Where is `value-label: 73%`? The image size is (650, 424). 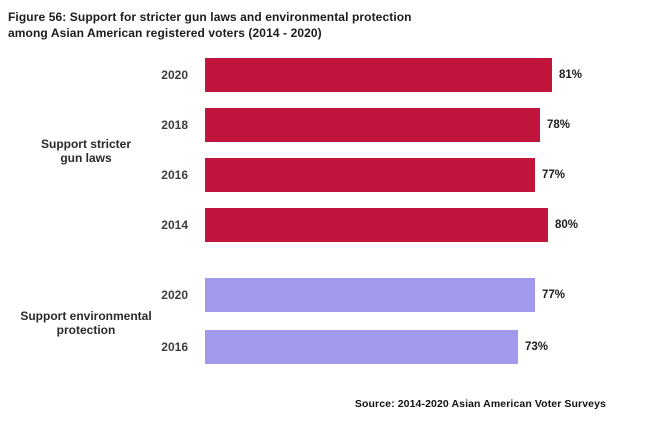 value-label: 73% is located at coordinates (537, 347).